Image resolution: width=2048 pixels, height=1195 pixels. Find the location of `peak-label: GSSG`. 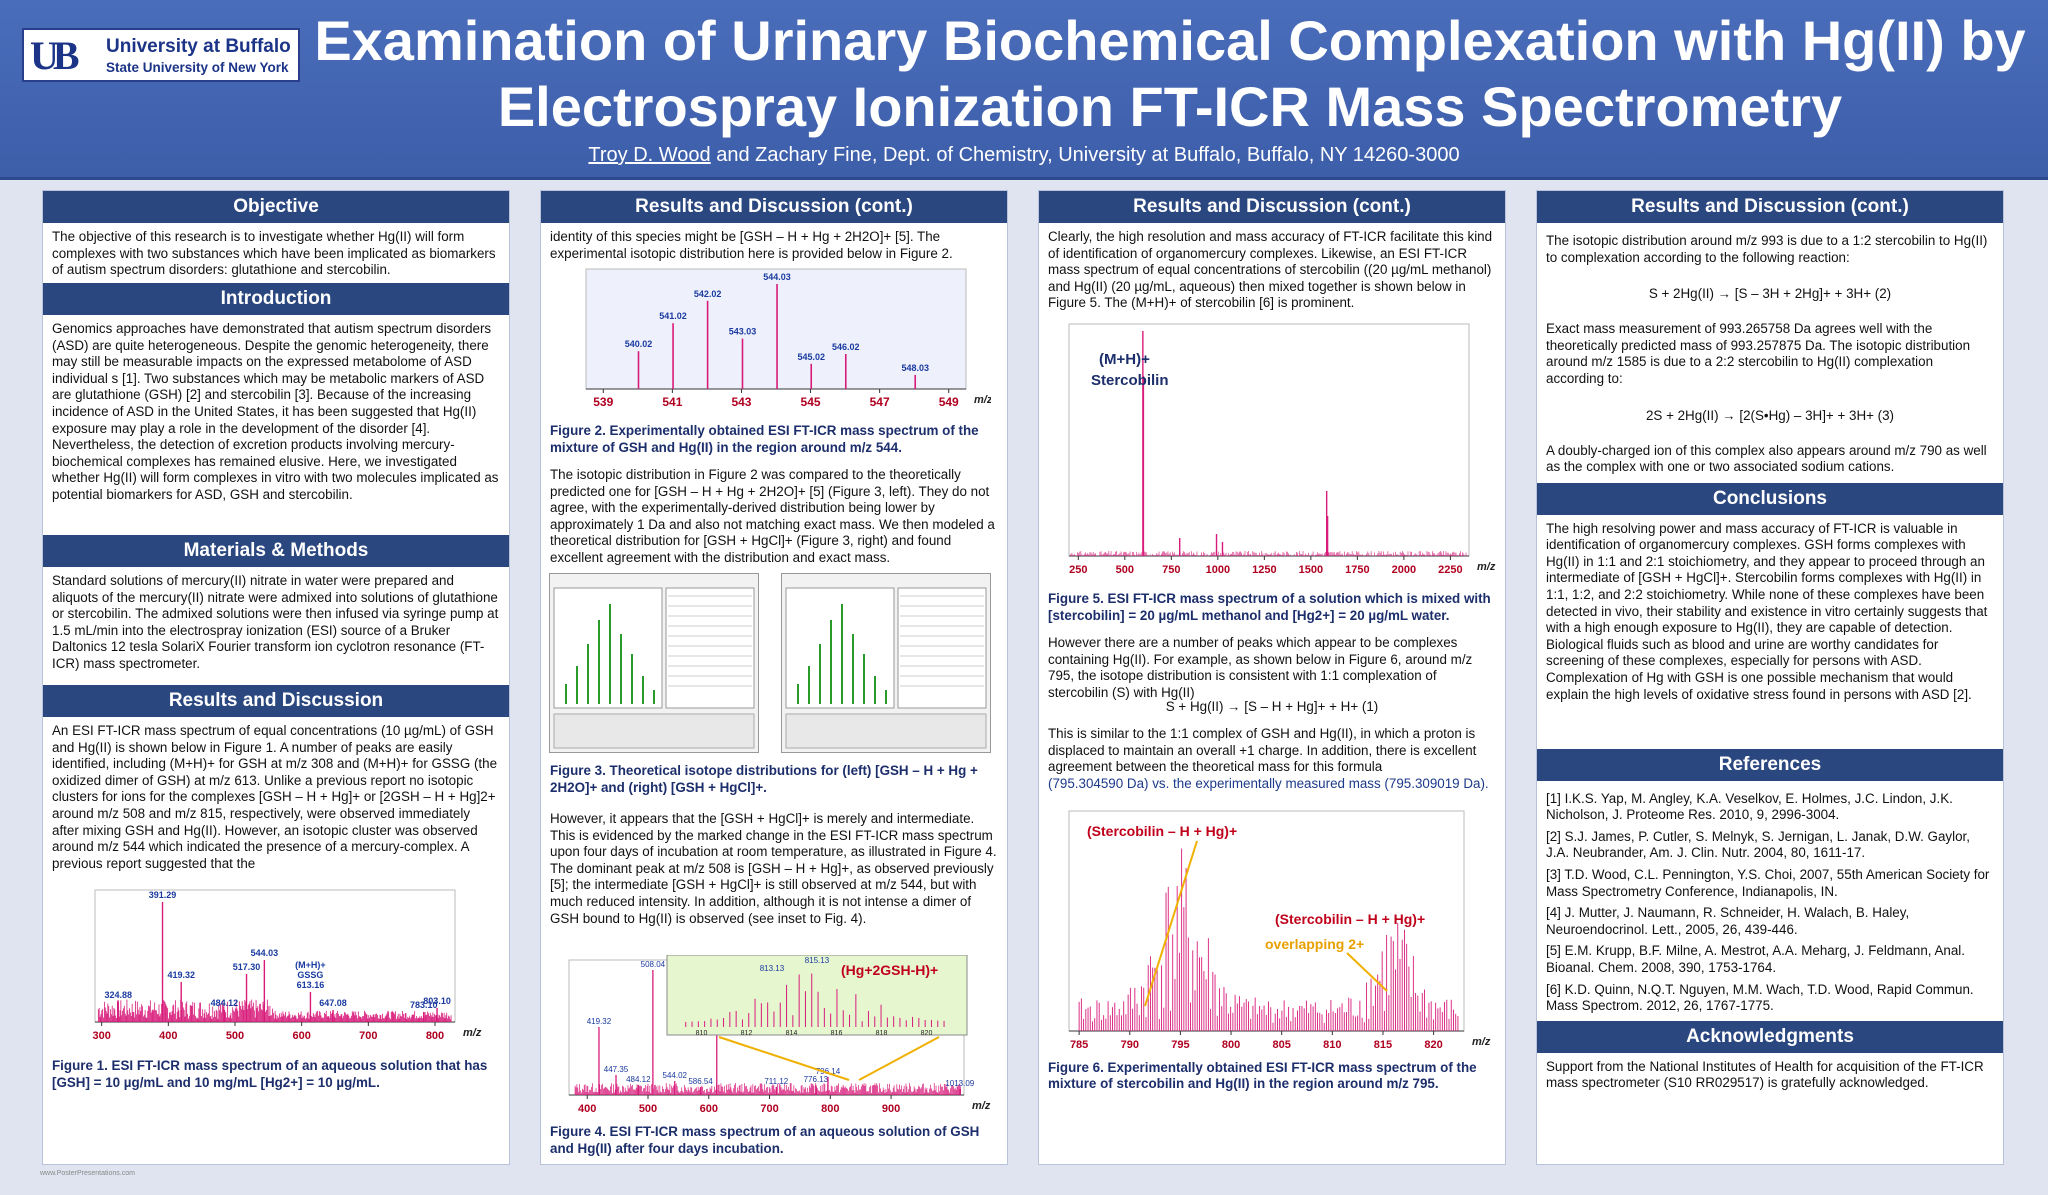

peak-label: GSSG is located at coordinates (310, 975).